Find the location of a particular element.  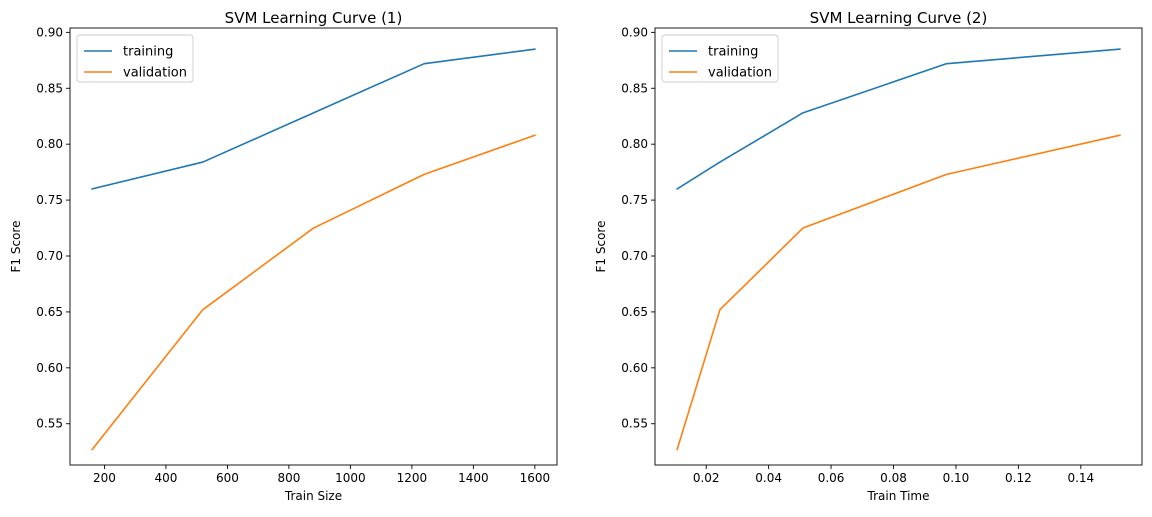

x-tick-label: 1600 is located at coordinates (535, 478).